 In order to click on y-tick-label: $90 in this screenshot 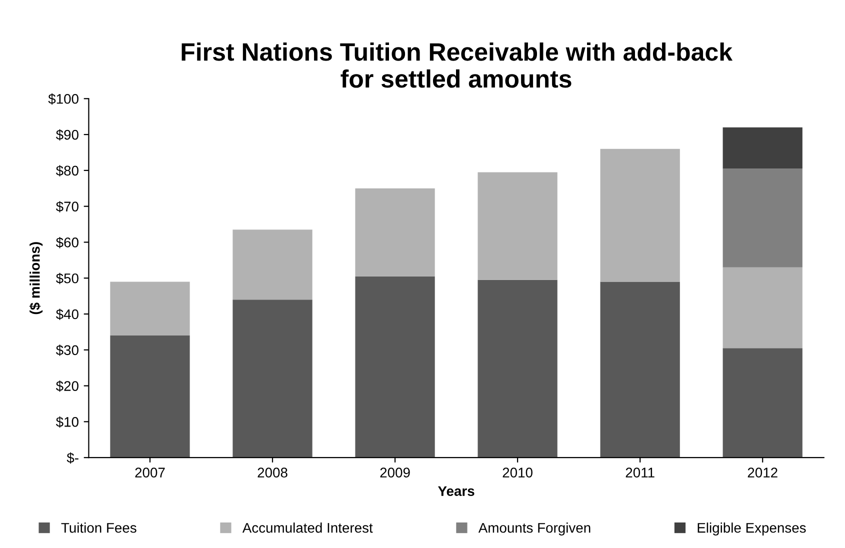, I will do `click(67, 135)`.